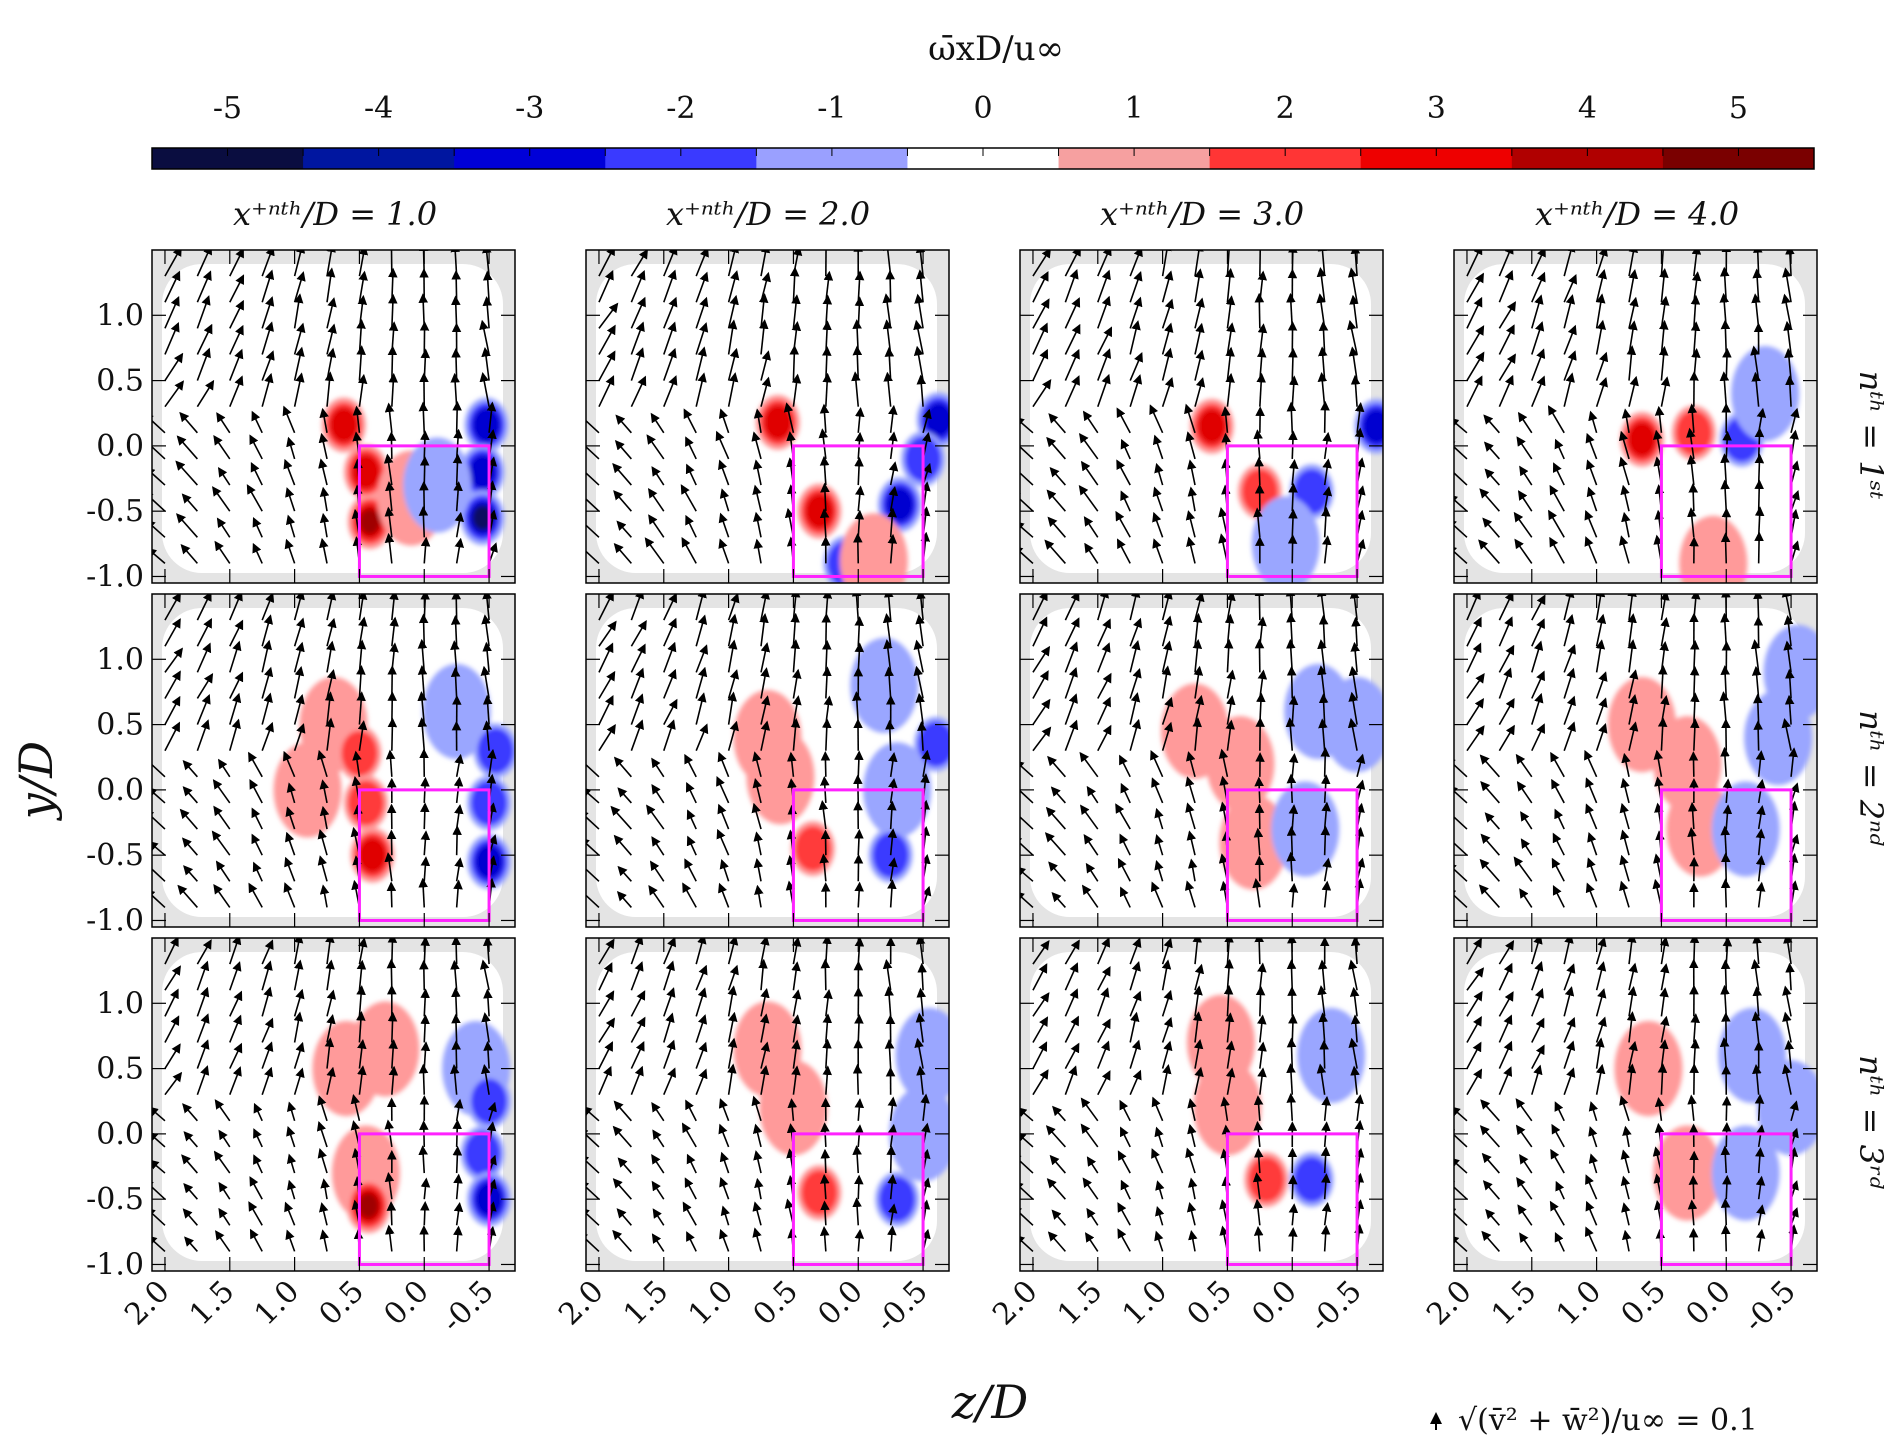 This screenshot has height=1456, width=1892. I want to click on x-tick-label: -0.5, so click(1770, 1307).